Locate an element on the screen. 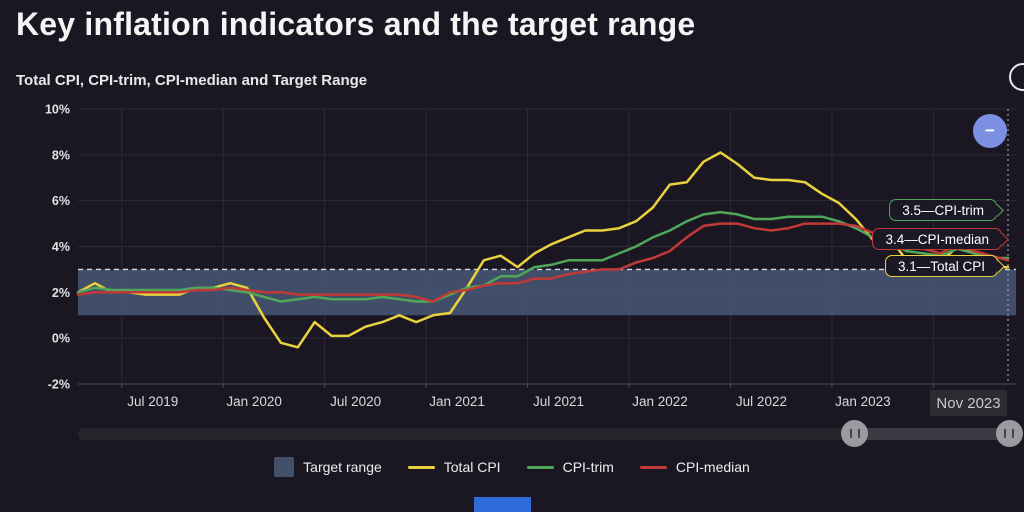  callout-cpi-trim: 3.5—CPI-trim is located at coordinates (943, 210).